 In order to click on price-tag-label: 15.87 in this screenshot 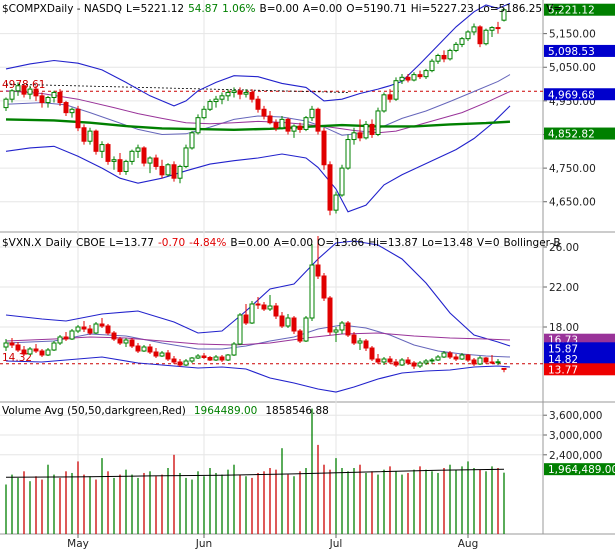, I will do `click(563, 349)`.